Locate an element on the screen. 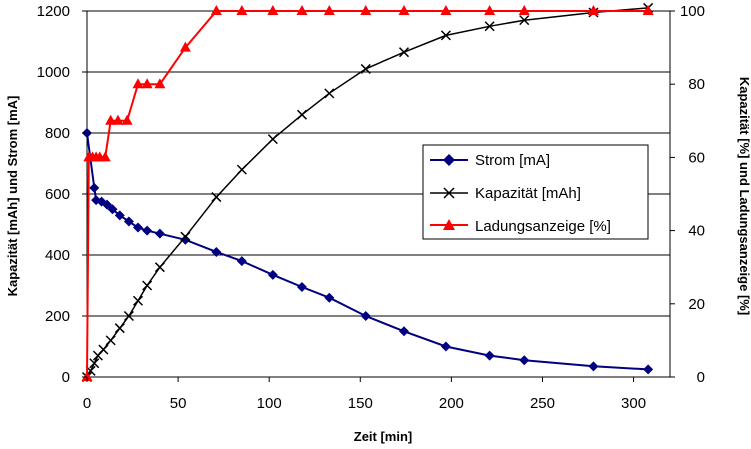 This screenshot has height=449, width=751. x-tick-label-6: 300 is located at coordinates (633, 403).